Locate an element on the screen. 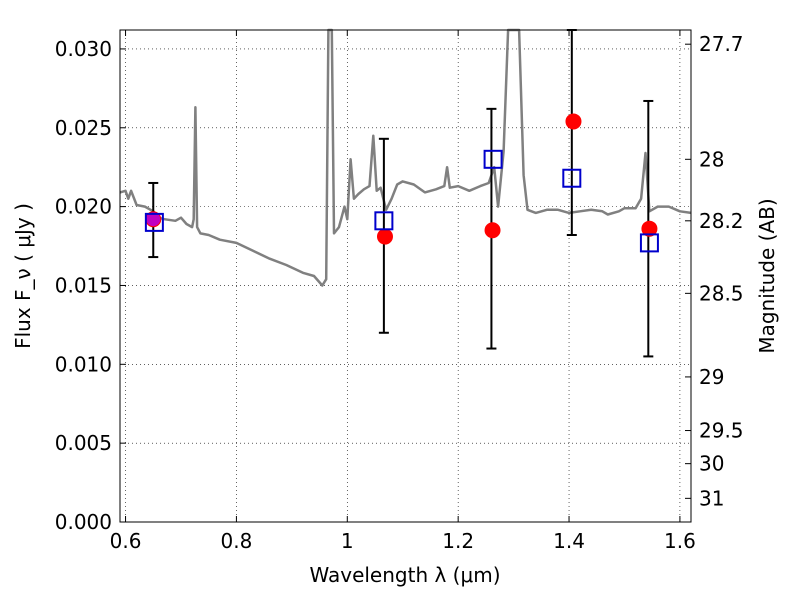 Image resolution: width=800 pixels, height=600 pixels. x-axis-label: Wavelength λ (μm) is located at coordinates (404, 575).